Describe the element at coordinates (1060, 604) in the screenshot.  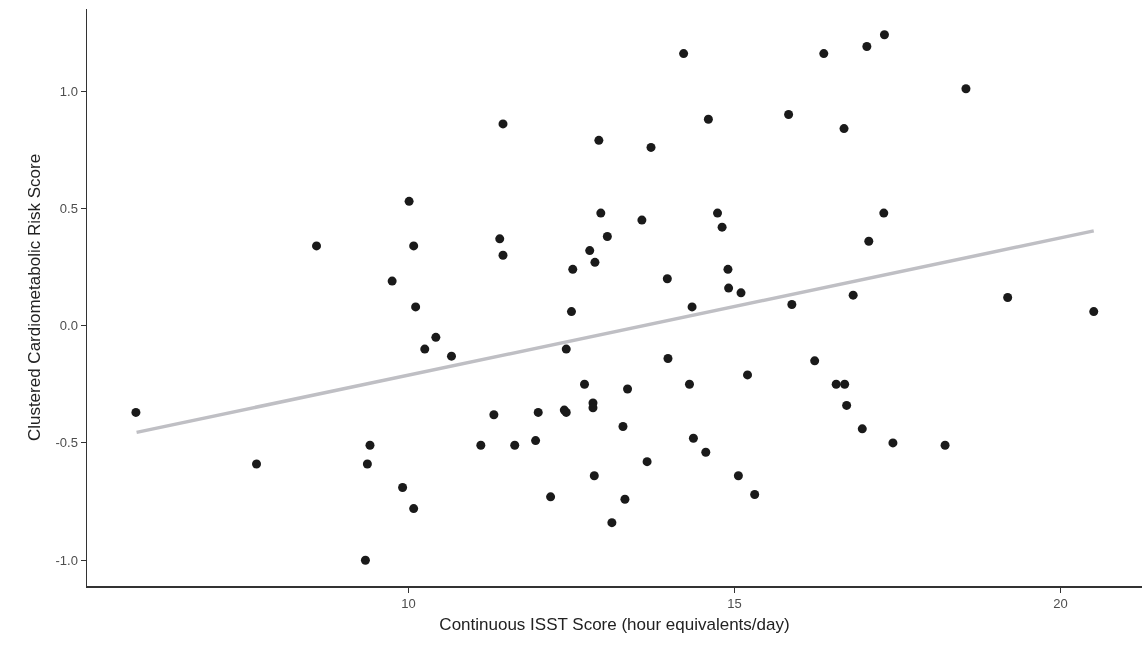
I see `x-tick-label: 20` at that location.